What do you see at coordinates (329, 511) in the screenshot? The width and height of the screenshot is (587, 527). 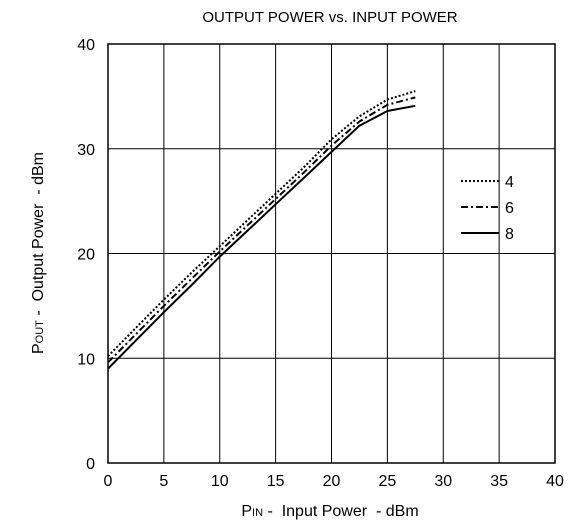 I see `x-axis-label: PIN - Input Power - dBm` at bounding box center [329, 511].